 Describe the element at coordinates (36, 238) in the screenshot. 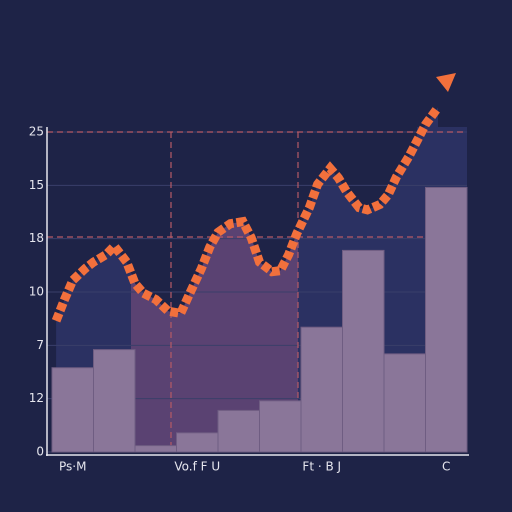

I see `y-tick-label: 18` at that location.